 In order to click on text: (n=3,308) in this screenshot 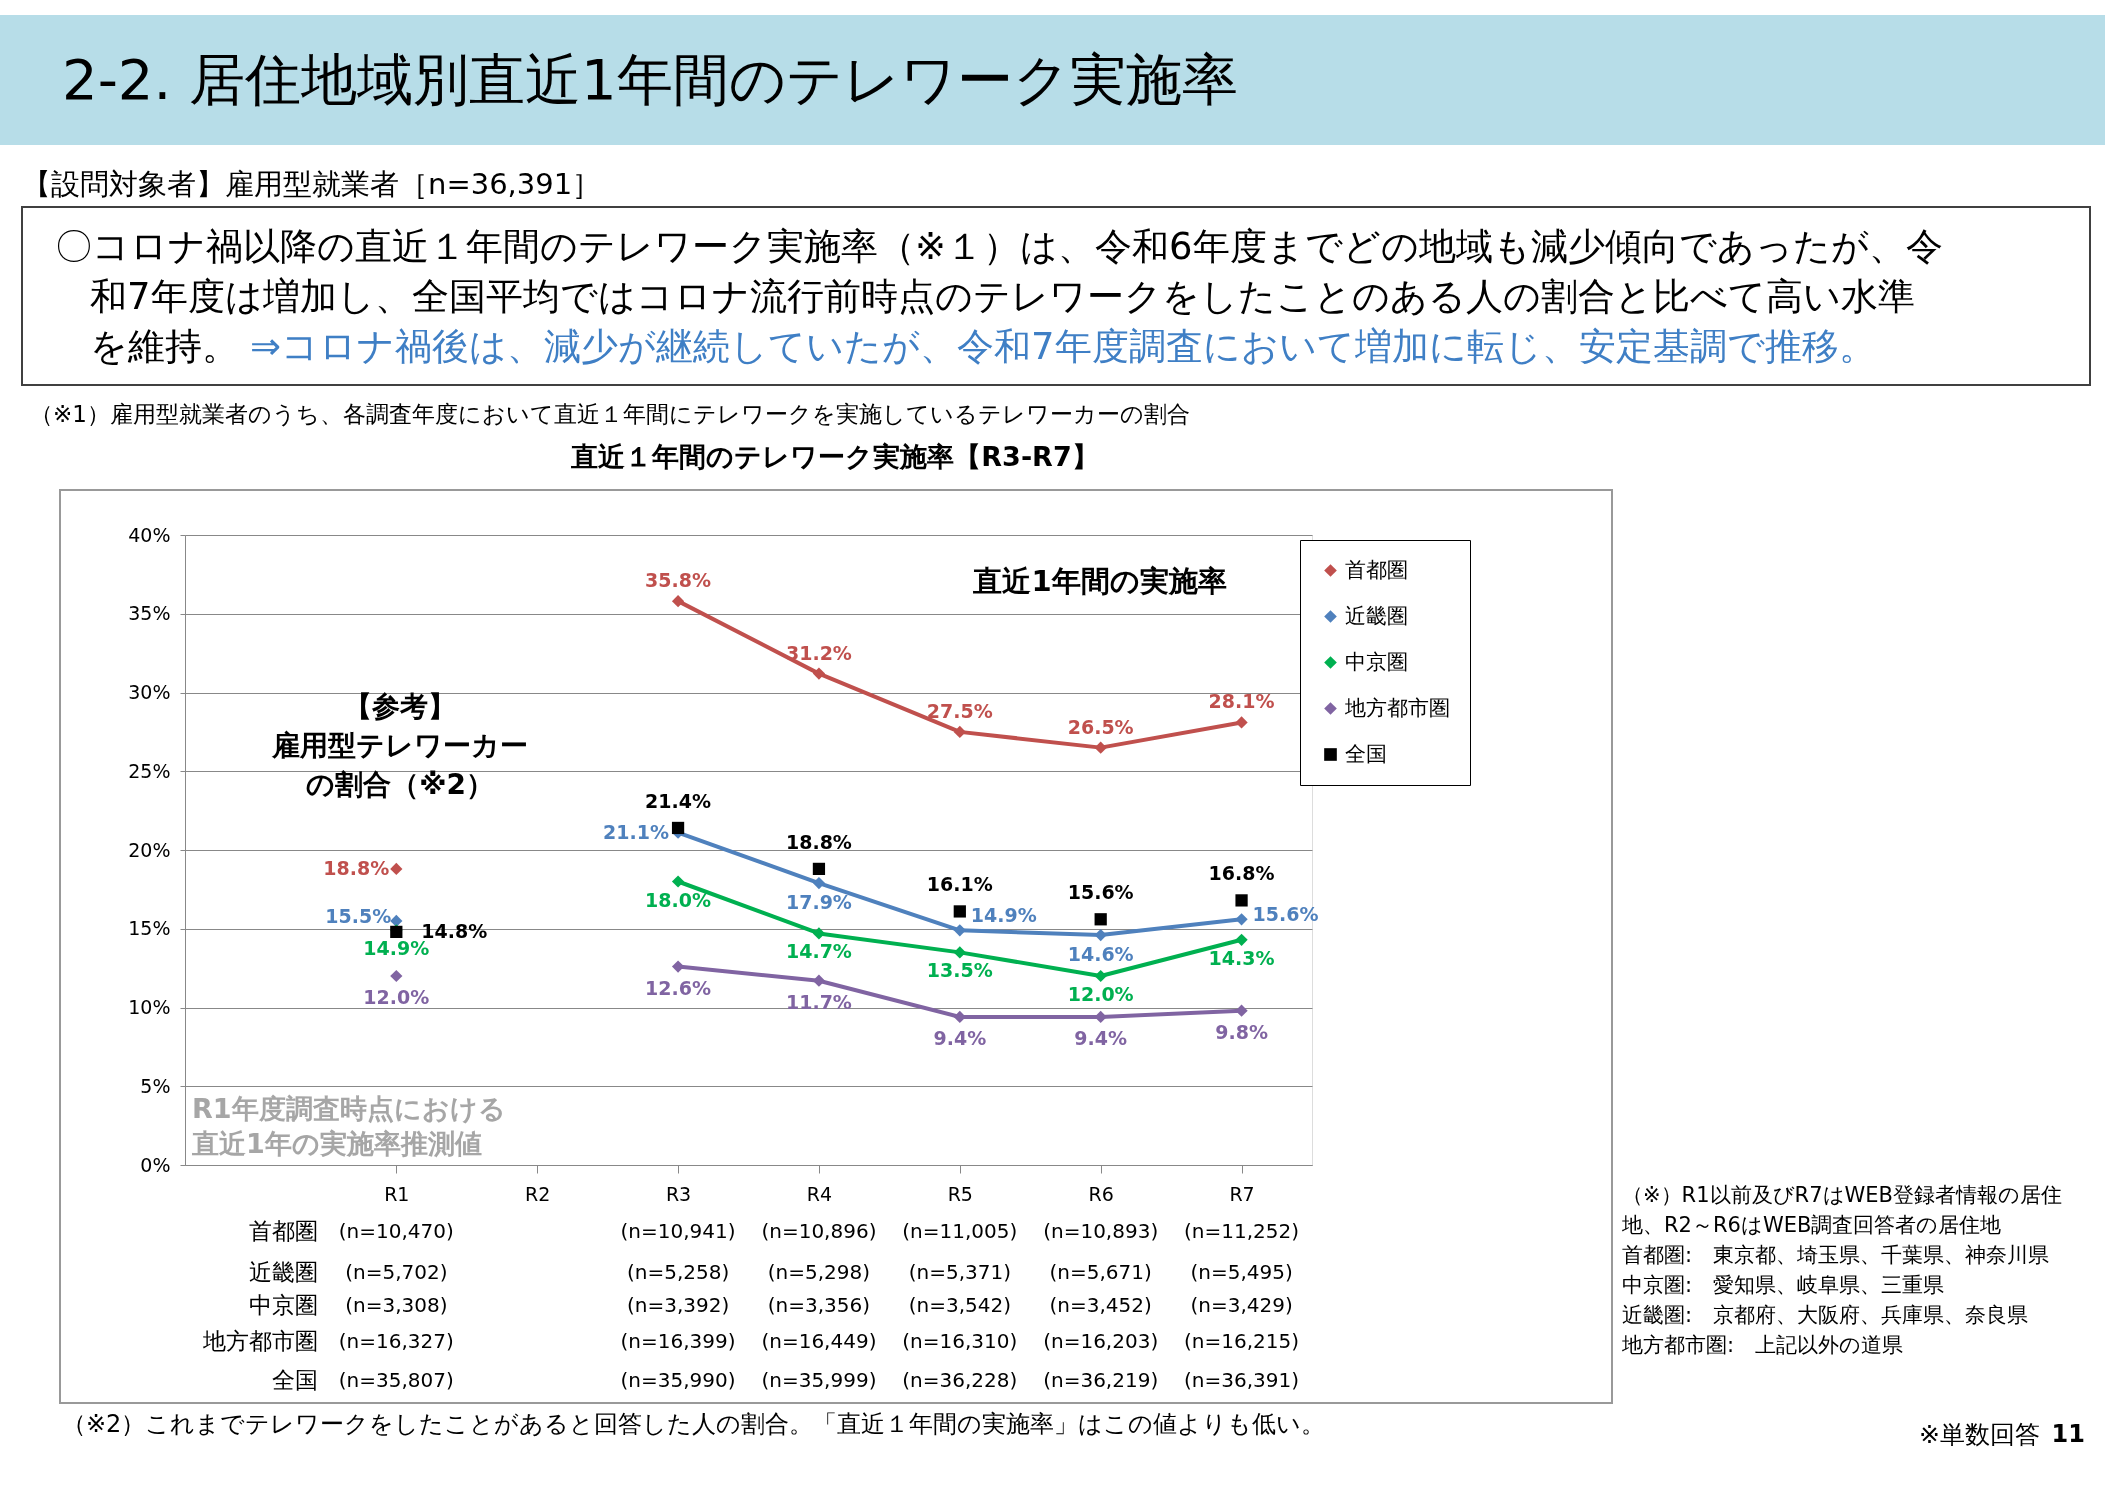, I will do `click(396, 1305)`.